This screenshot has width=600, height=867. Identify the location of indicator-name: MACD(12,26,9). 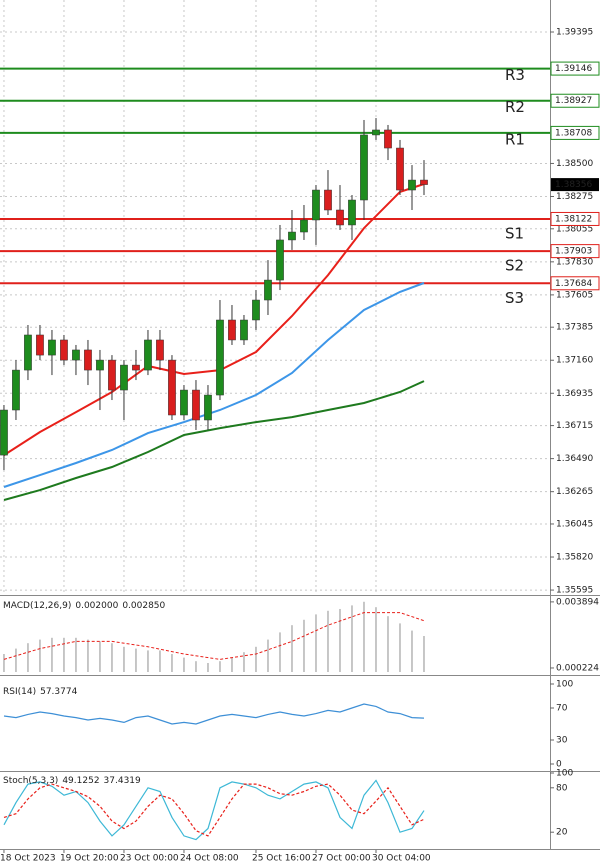
(37, 606).